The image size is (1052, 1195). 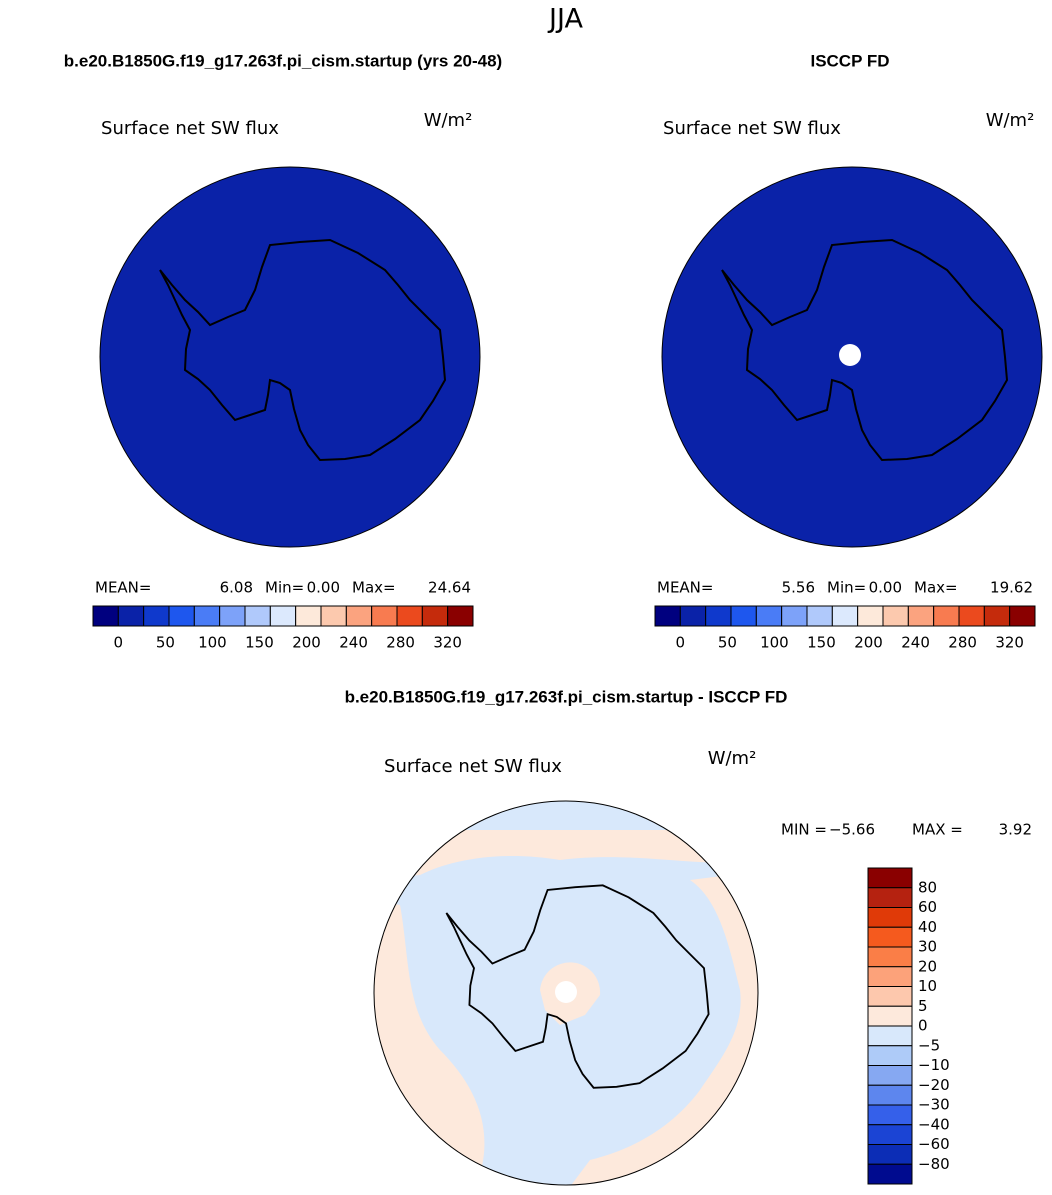 I want to click on stat-value: 3.92, so click(x=1015, y=830).